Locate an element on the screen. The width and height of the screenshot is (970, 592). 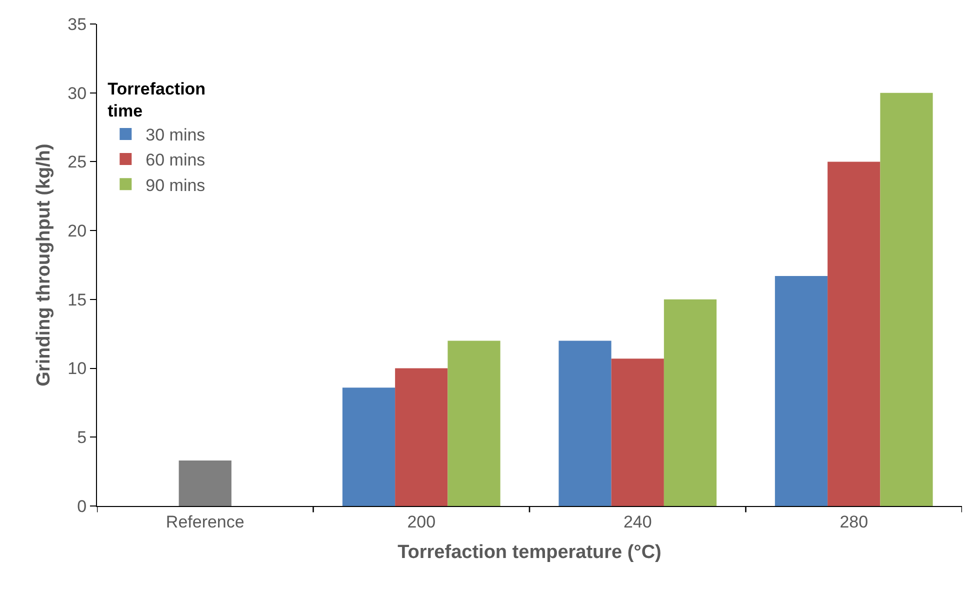
legend-label: 60 mins is located at coordinates (176, 160).